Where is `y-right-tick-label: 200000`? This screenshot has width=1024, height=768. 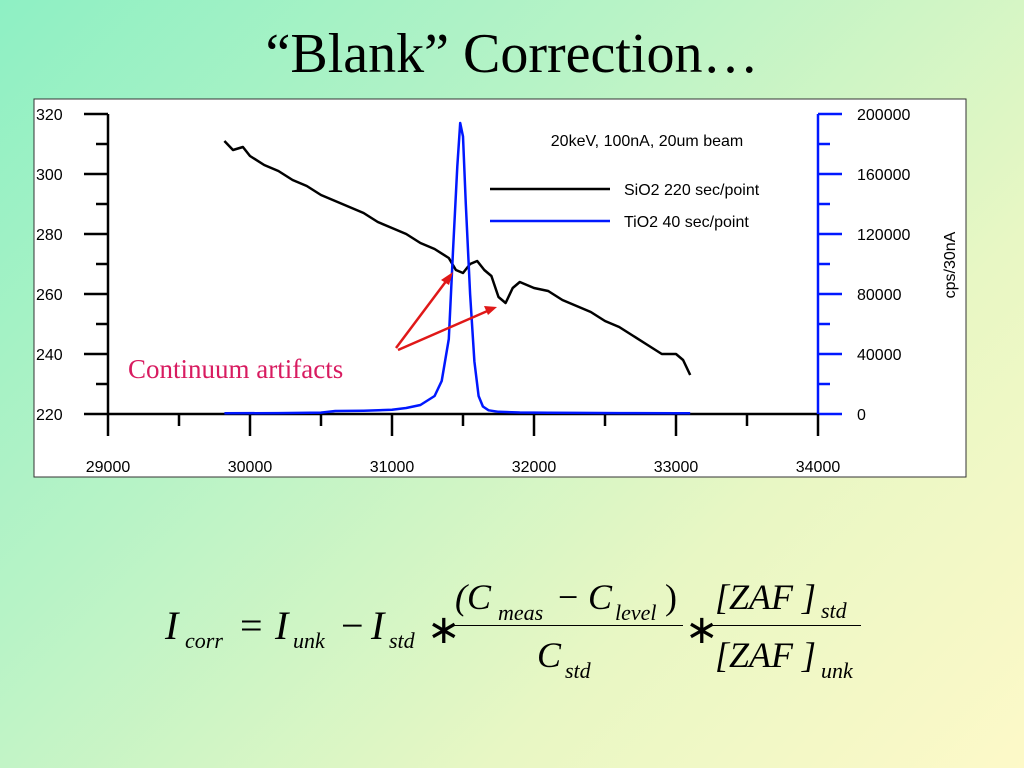 y-right-tick-label: 200000 is located at coordinates (883, 115).